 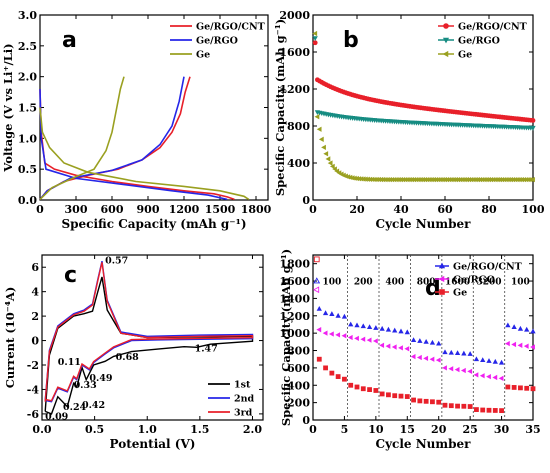 I want to click on x-tick-label: 1.5, so click(x=199, y=429).